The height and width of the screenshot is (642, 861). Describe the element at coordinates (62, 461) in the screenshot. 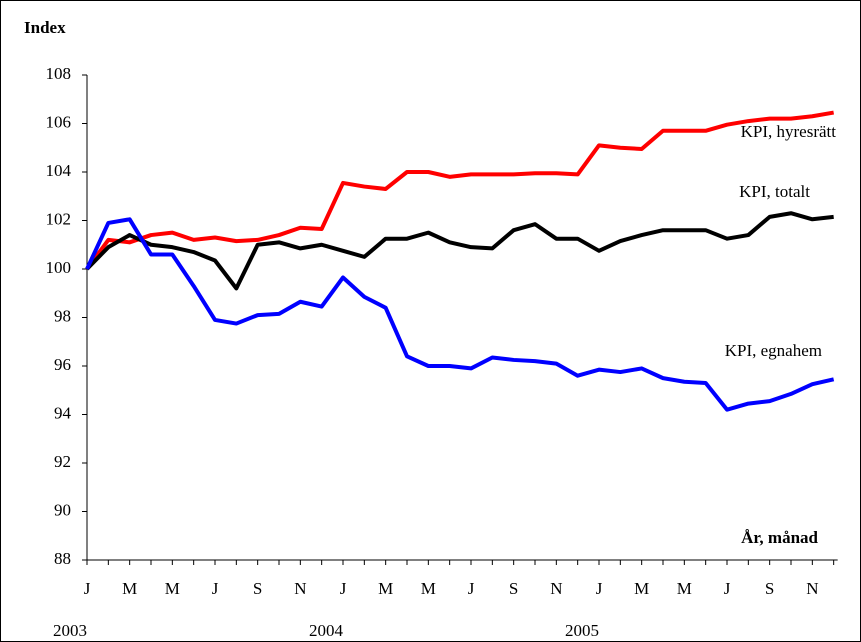

I see `y-tick-label: 92` at that location.